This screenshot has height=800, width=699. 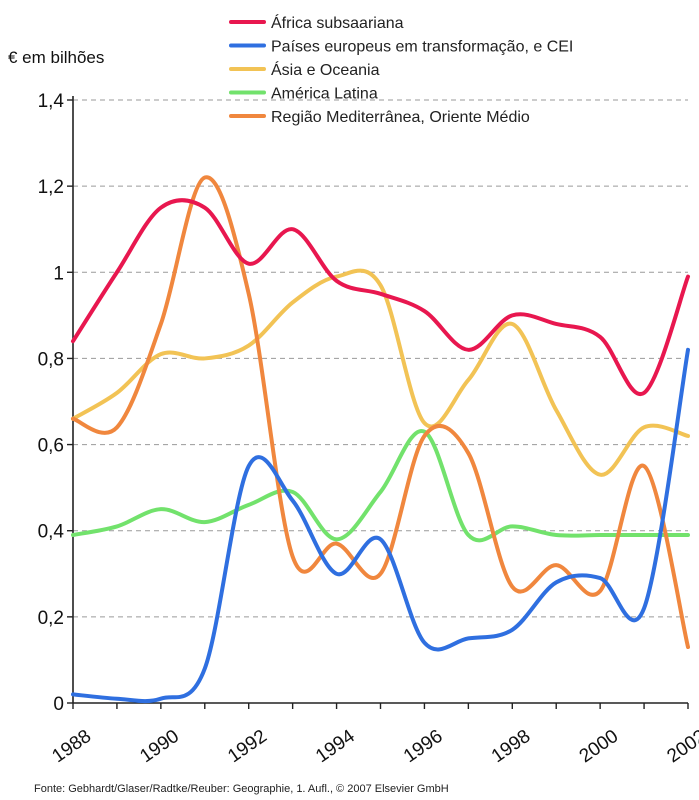 What do you see at coordinates (380, 486) in the screenshot?
I see `series-line` at bounding box center [380, 486].